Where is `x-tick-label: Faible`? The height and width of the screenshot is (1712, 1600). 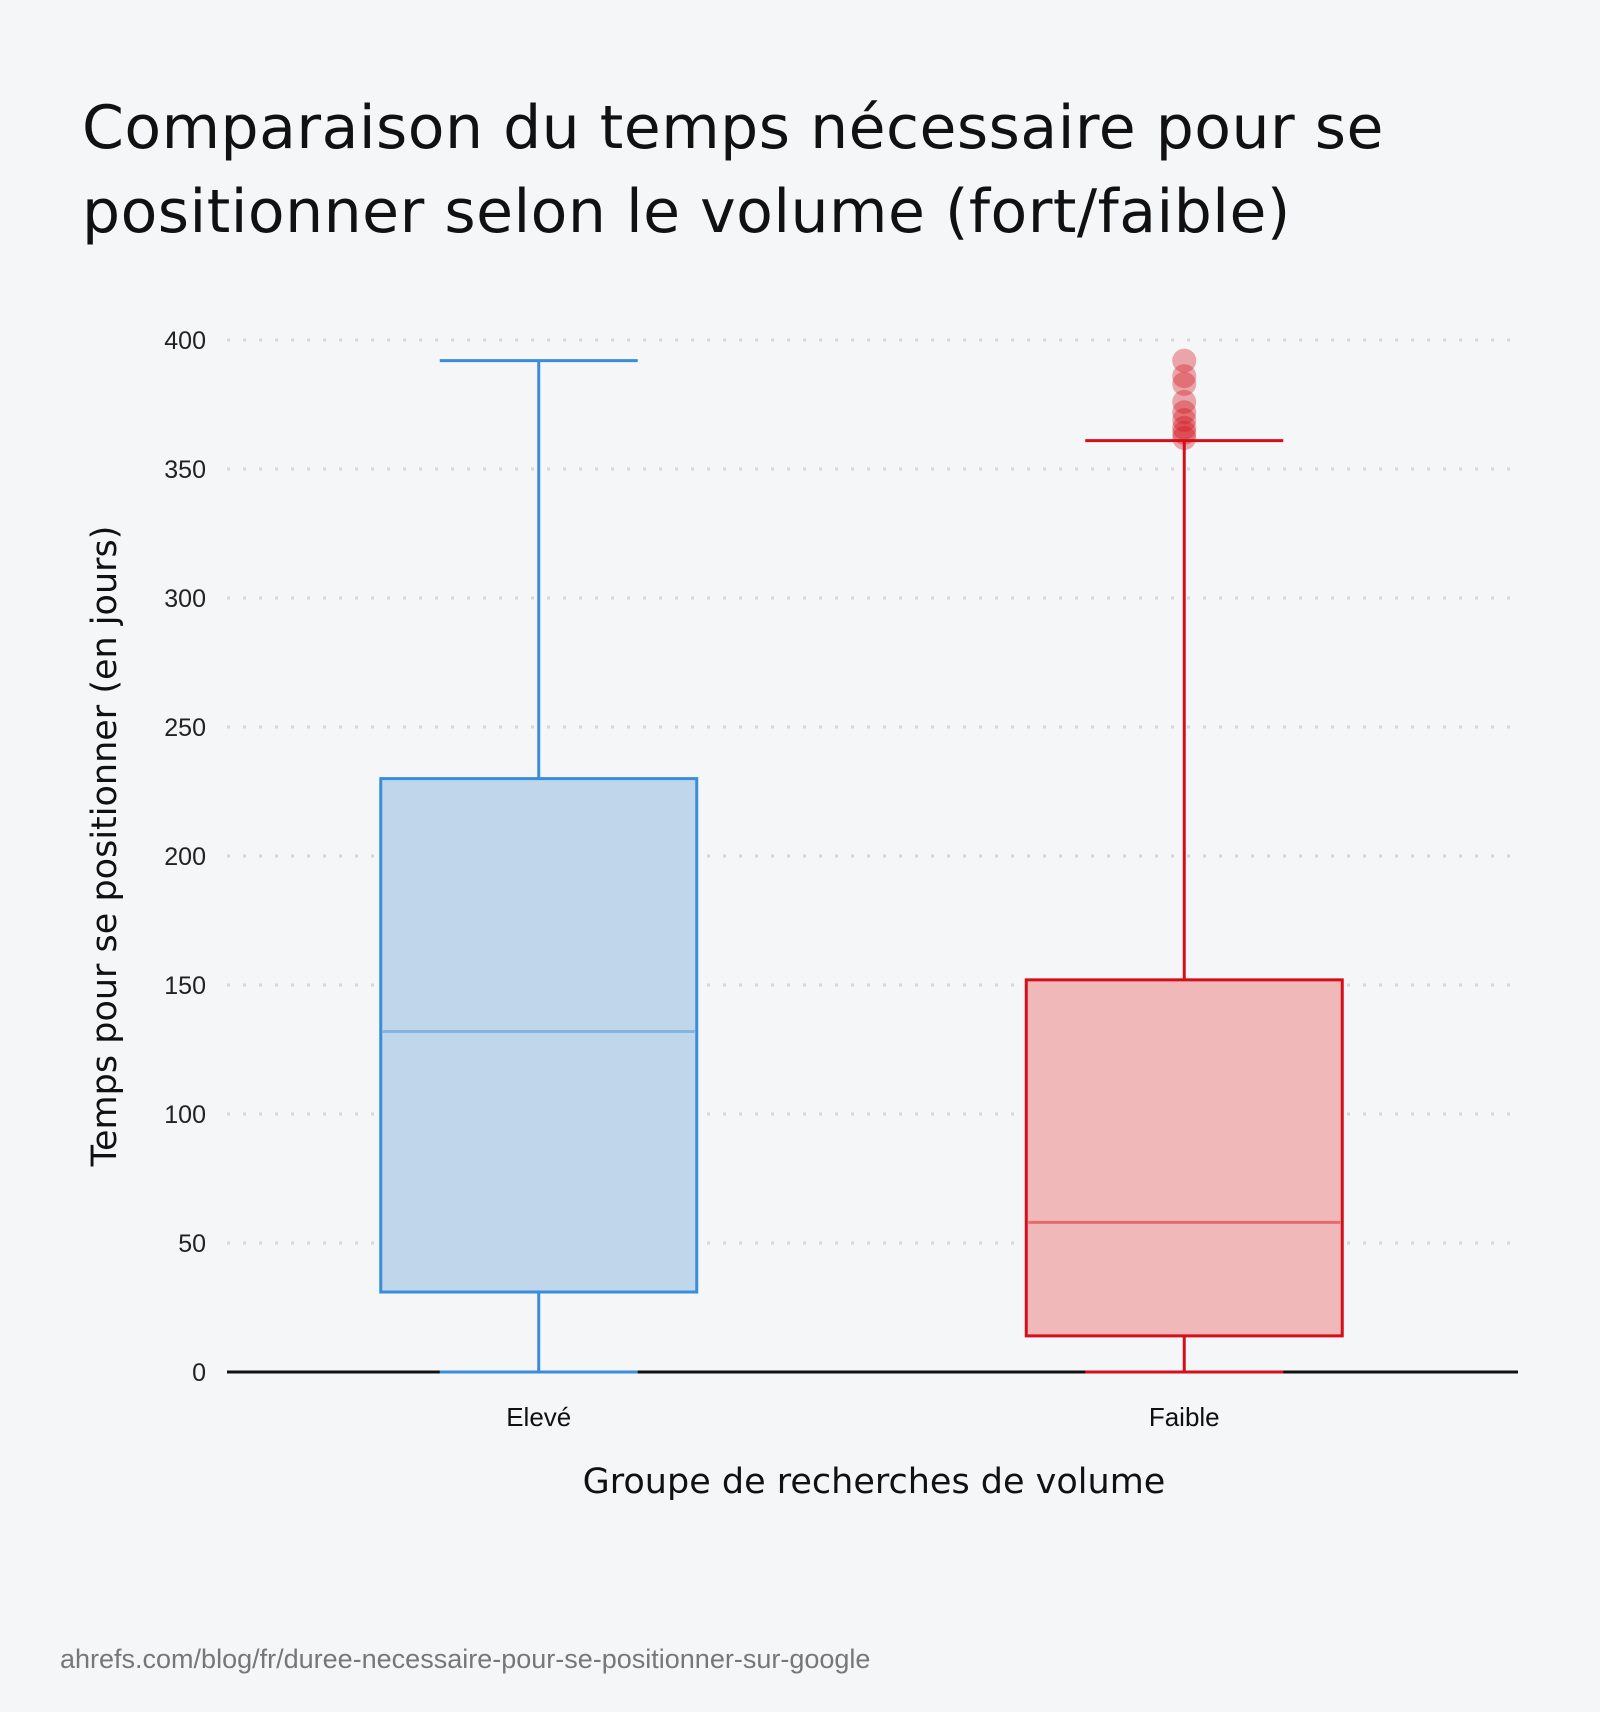
x-tick-label: Faible is located at coordinates (1184, 1417).